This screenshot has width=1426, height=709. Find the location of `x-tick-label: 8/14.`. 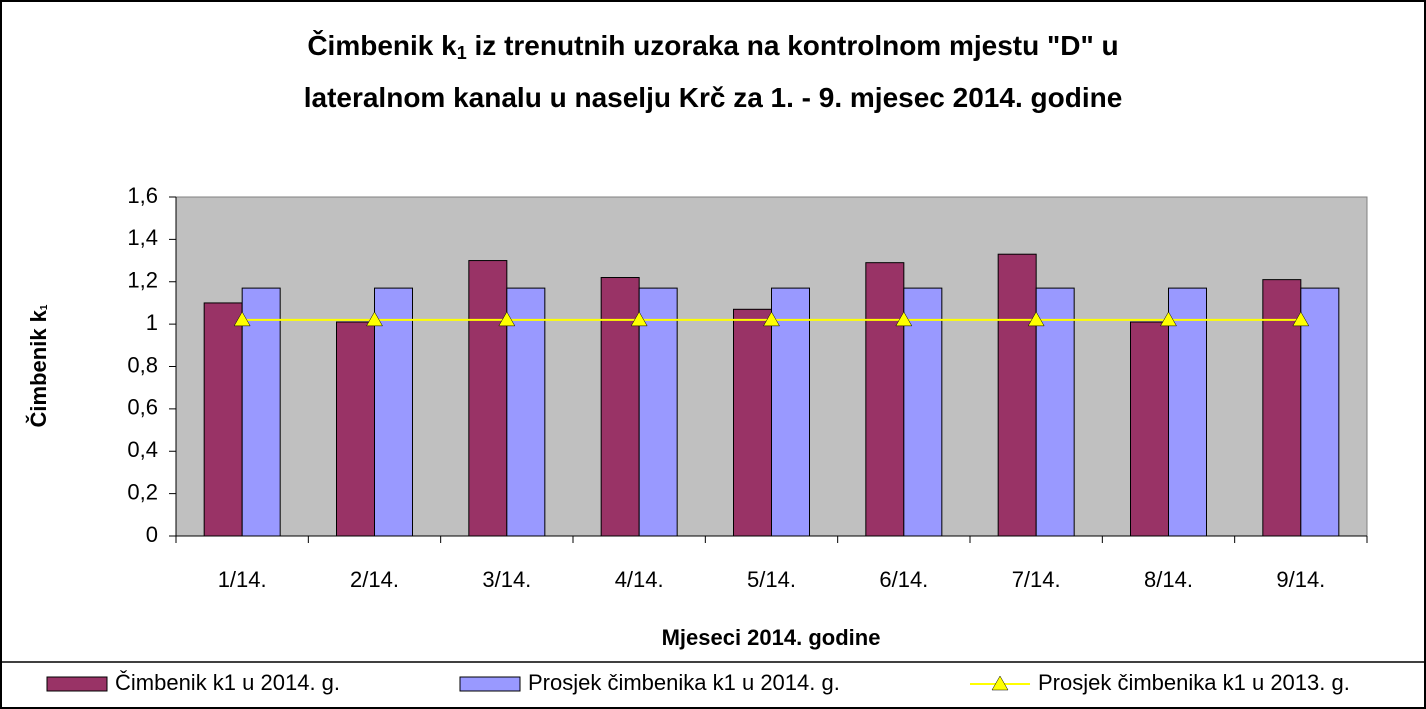

x-tick-label: 8/14. is located at coordinates (1168, 579).